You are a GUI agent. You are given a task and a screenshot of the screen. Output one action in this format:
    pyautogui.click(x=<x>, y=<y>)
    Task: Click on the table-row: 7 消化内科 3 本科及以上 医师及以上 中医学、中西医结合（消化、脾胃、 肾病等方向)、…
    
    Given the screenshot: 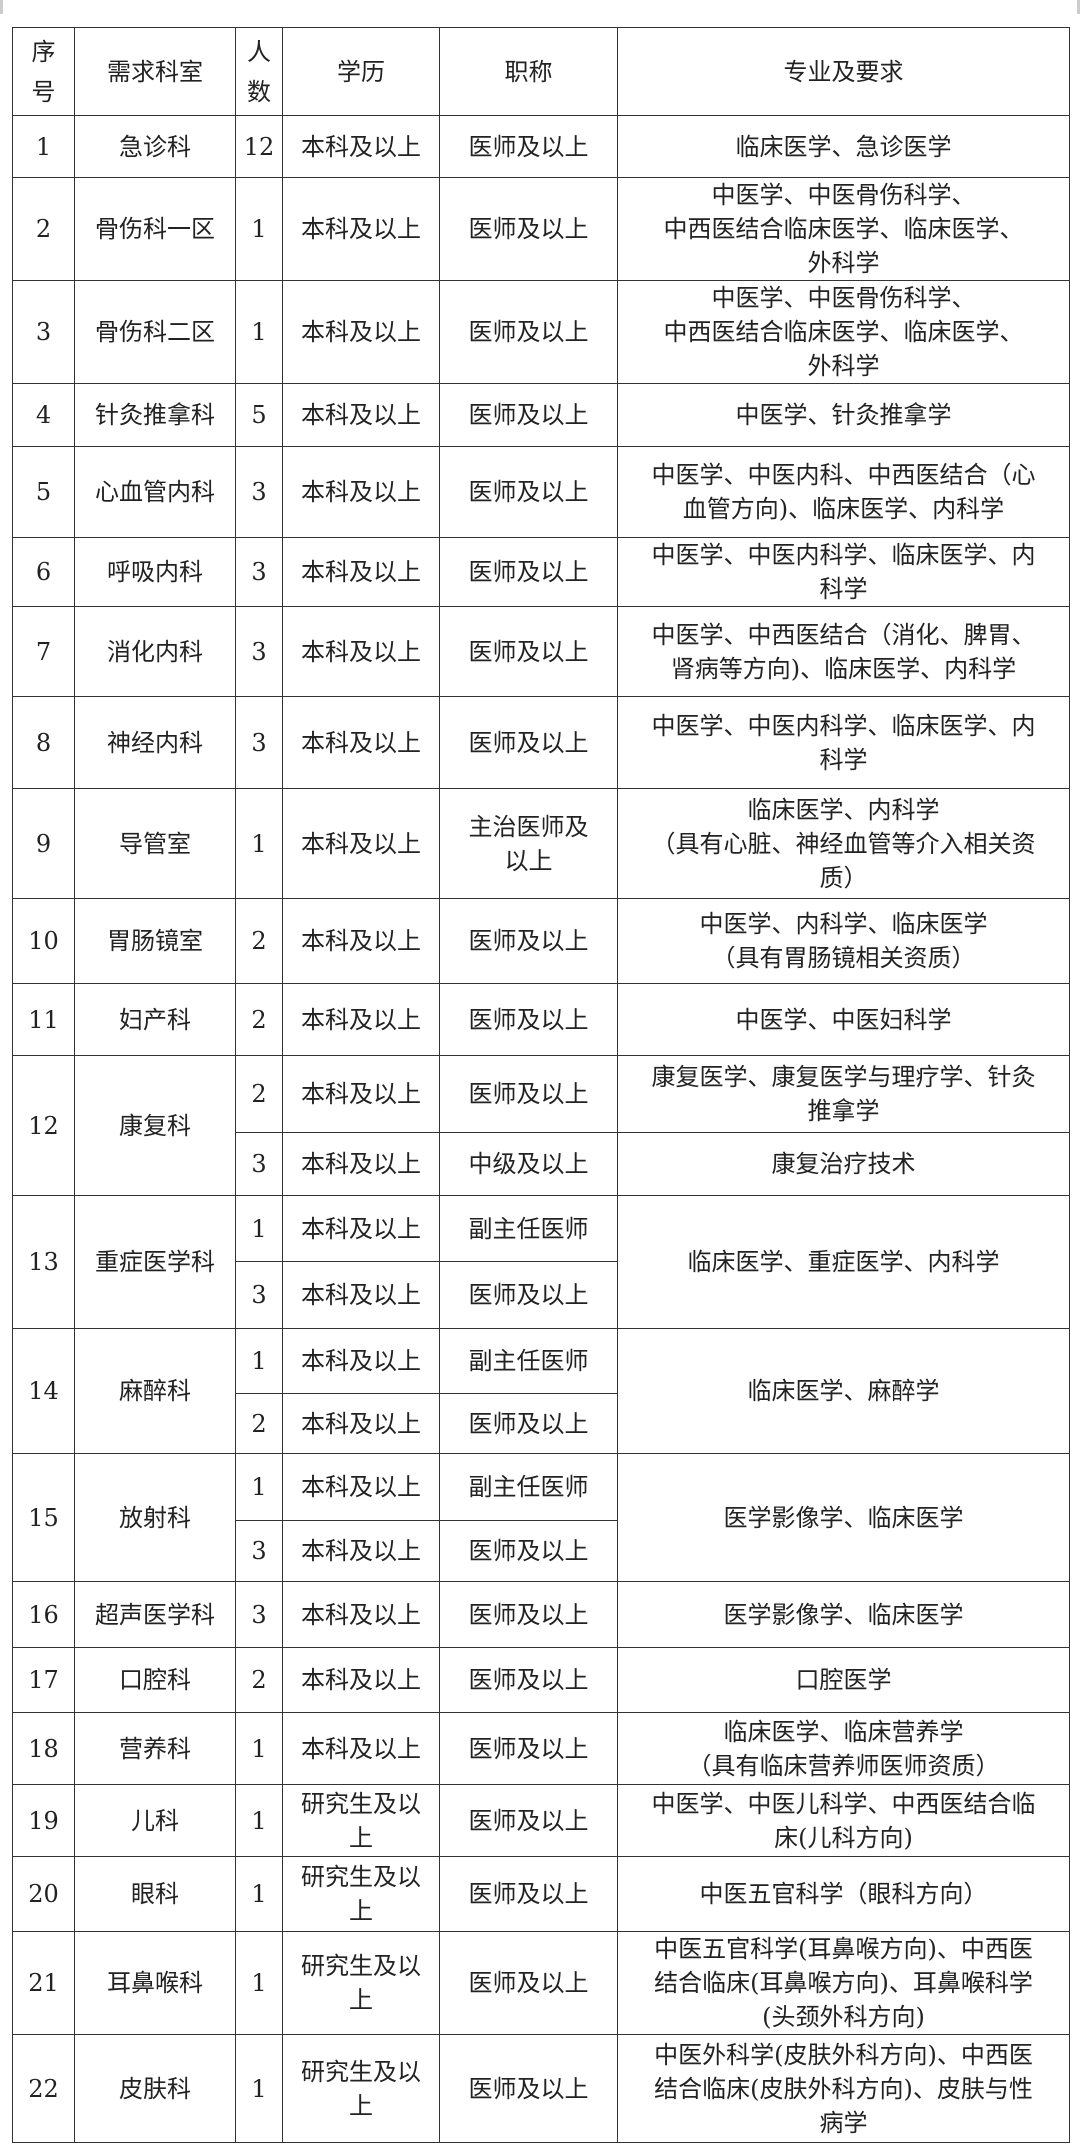 What is the action you would take?
    pyautogui.click(x=541, y=651)
    